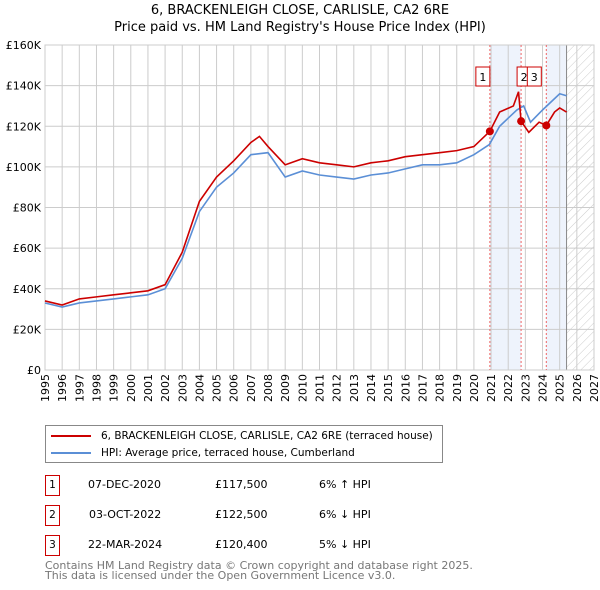  I want to click on x-tick-label: 2007, so click(251, 388).